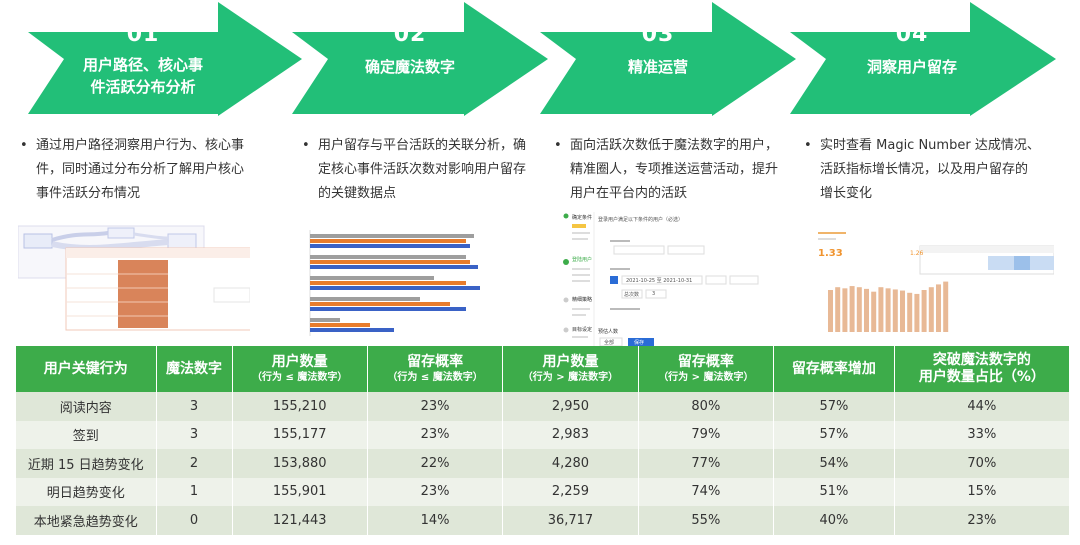  Describe the element at coordinates (830, 253) in the screenshot. I see `metric-value-1: 1.33` at that location.